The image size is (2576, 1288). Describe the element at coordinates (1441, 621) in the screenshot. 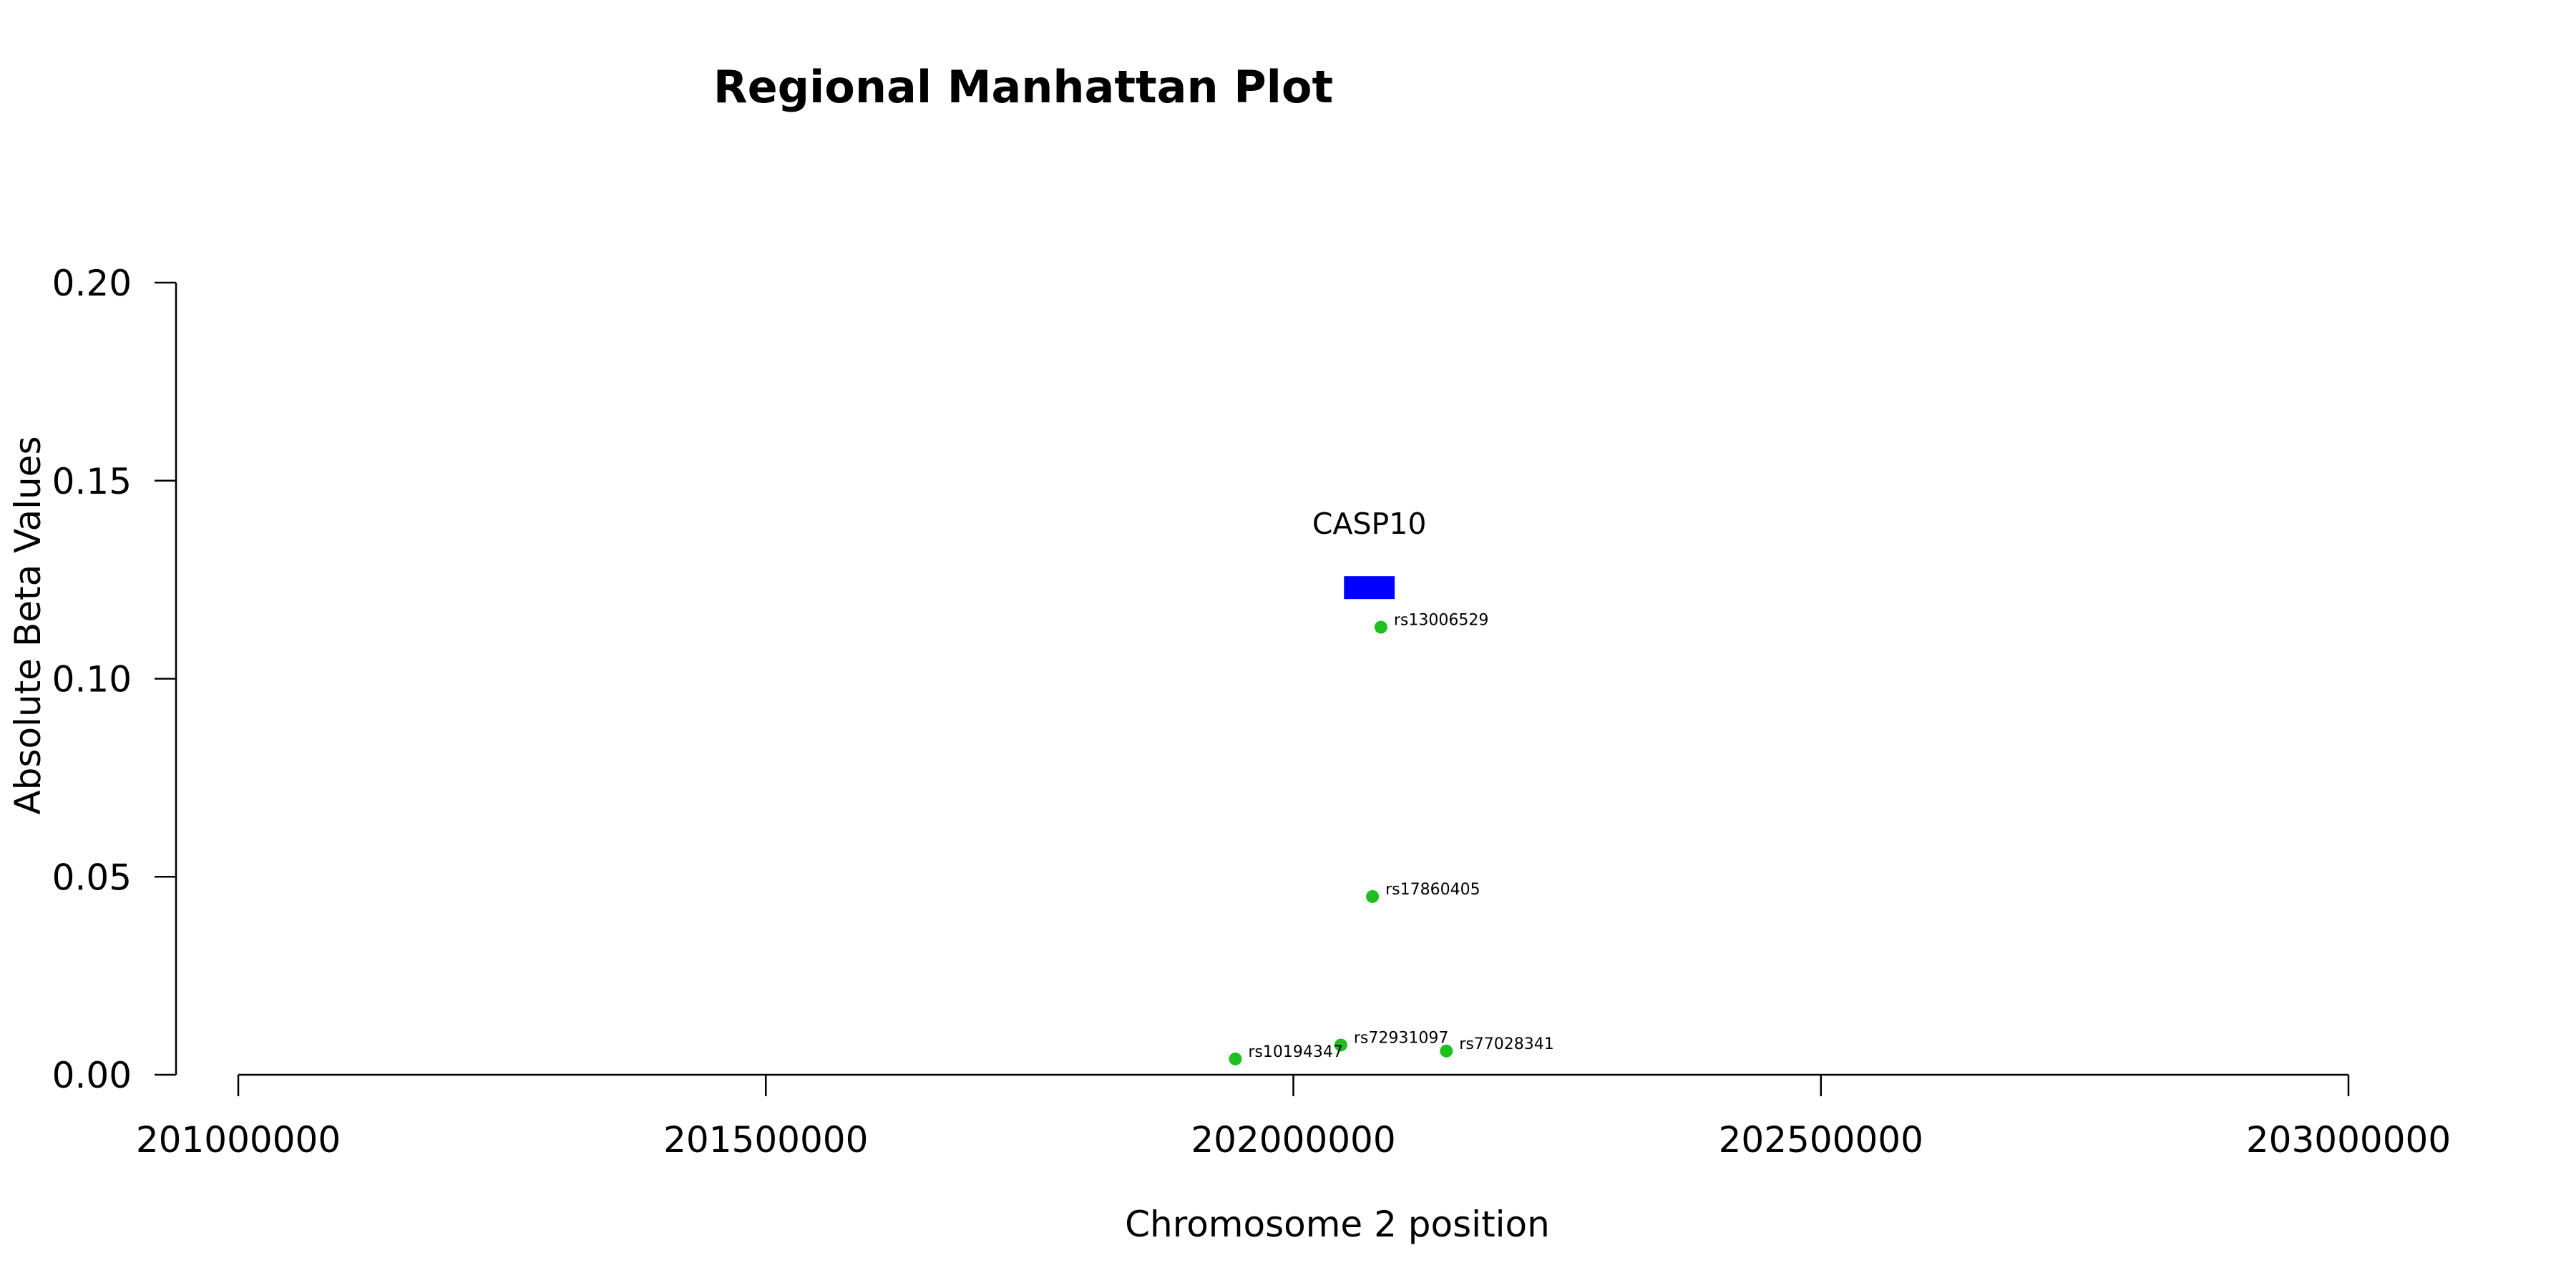

I see `snp-label: rs13006529` at that location.